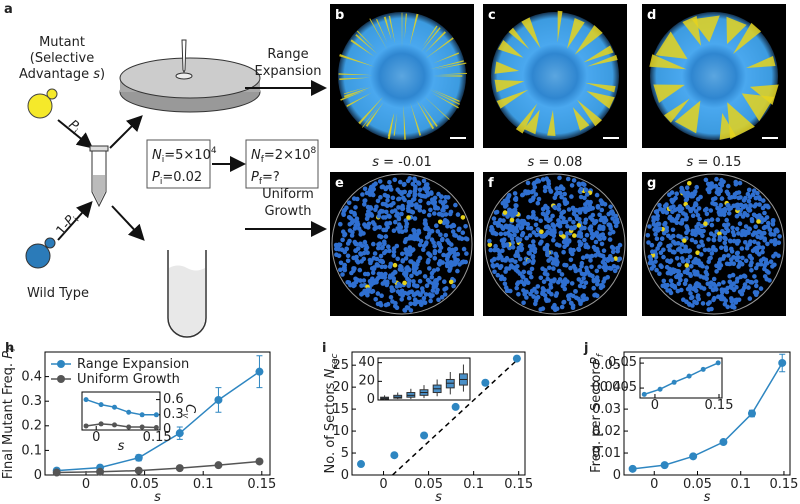  Describe the element at coordinates (56, 74) in the screenshot. I see `text: Advantage` at that location.